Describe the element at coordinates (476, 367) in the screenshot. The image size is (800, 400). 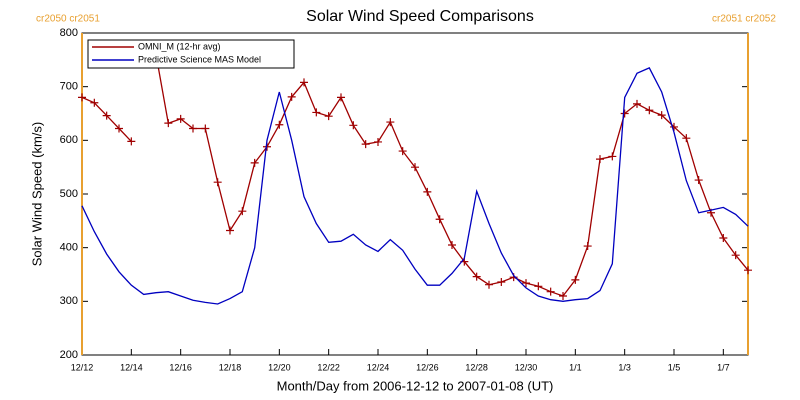
I see `x-tick-label: 12/28` at that location.